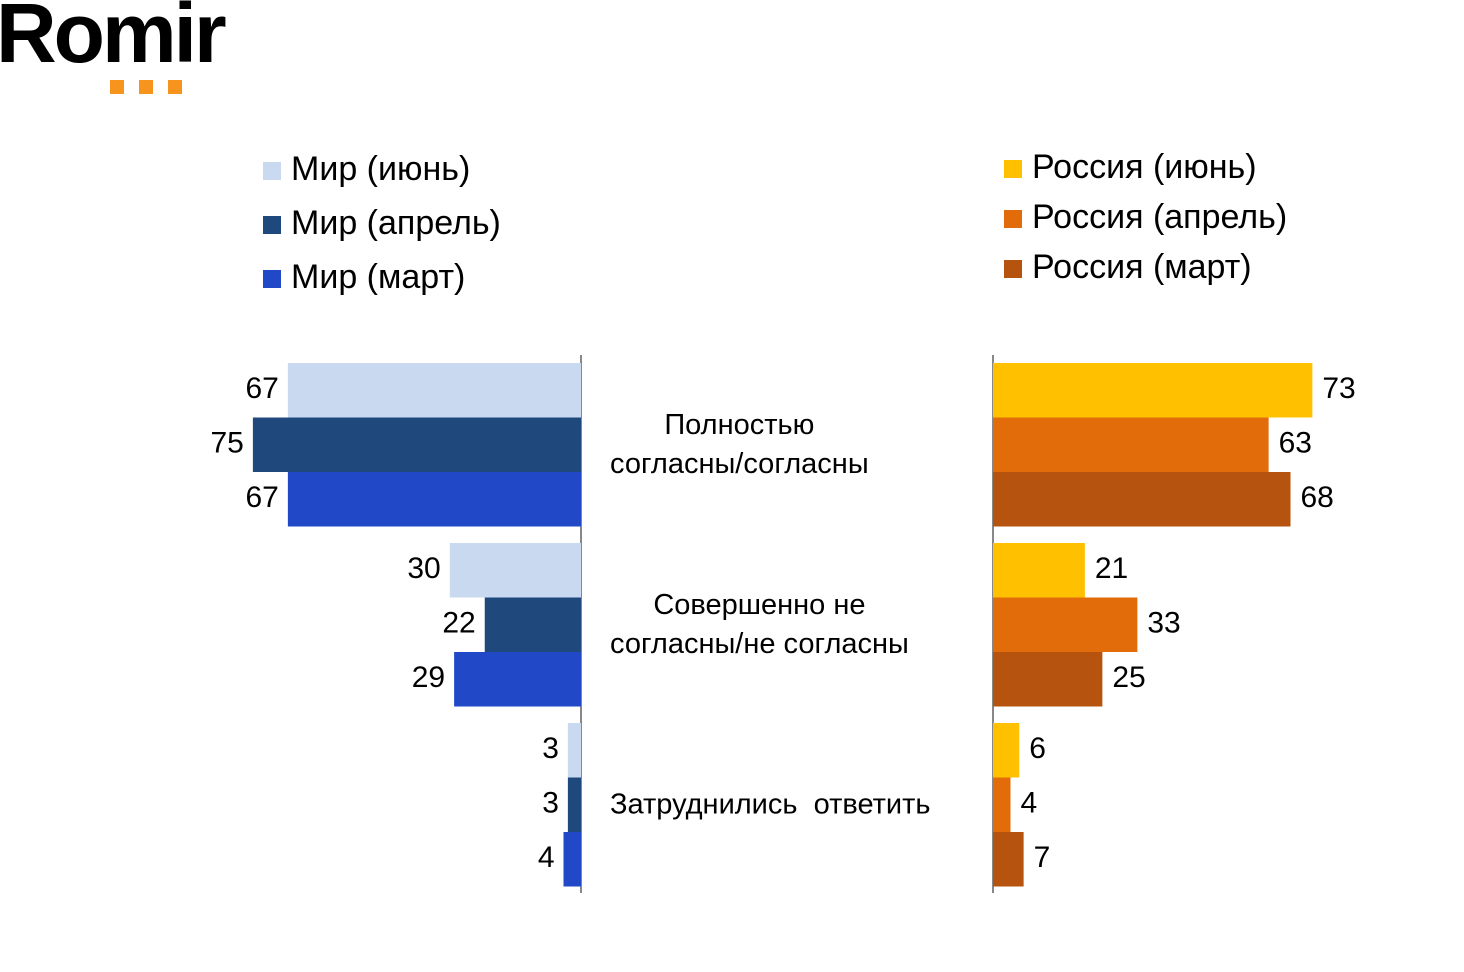 The width and height of the screenshot is (1464, 972). Describe the element at coordinates (1338, 388) in the screenshot. I see `value-label: 73` at that location.